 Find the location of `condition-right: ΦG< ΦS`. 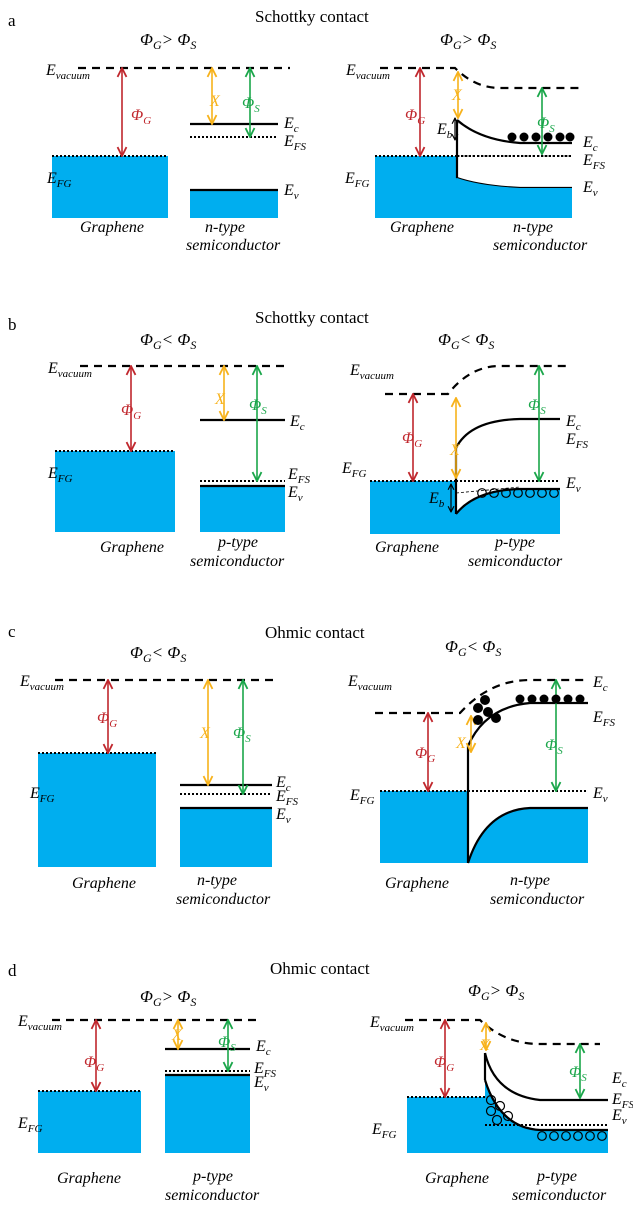

condition-right: ΦG< ΦS is located at coordinates (473, 648).